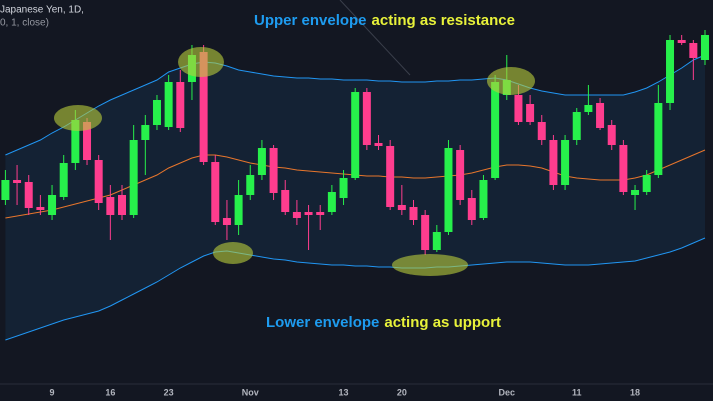 Image resolution: width=713 pixels, height=401 pixels. What do you see at coordinates (507, 392) in the screenshot?
I see `x-tick-label: Dec` at bounding box center [507, 392].